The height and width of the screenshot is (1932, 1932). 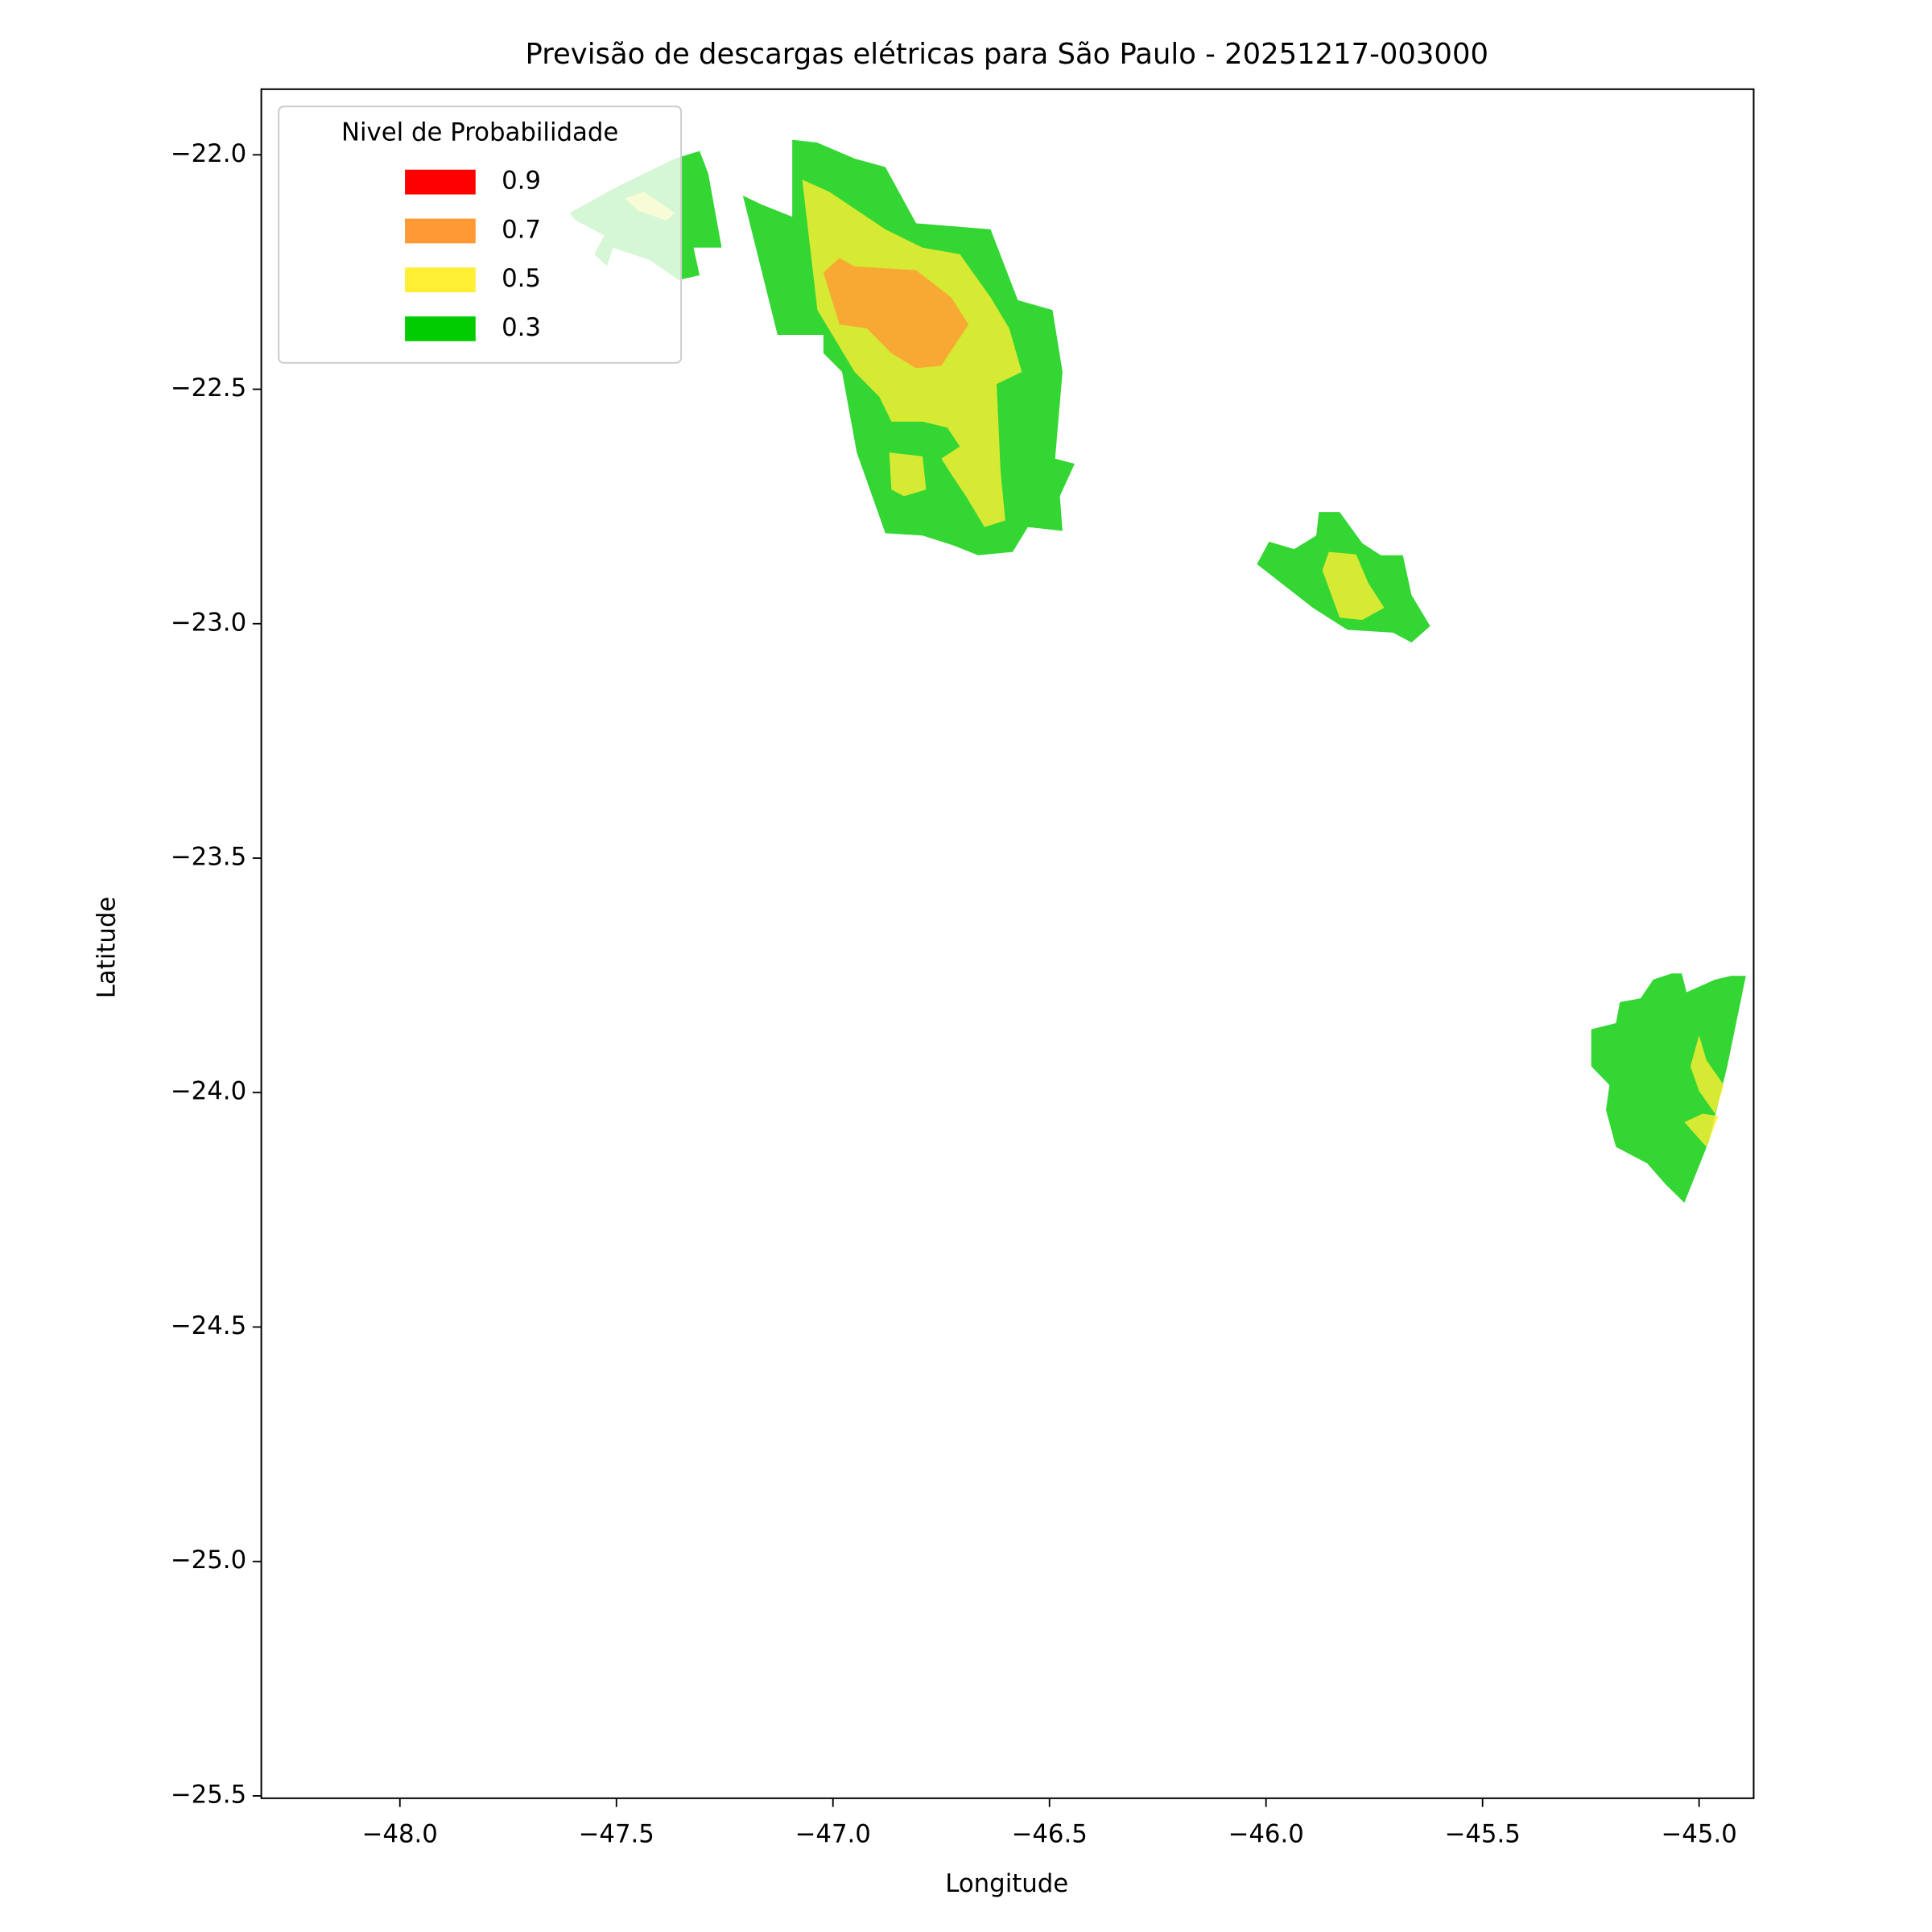 I want to click on legend-label: 0.9, so click(x=521, y=181).